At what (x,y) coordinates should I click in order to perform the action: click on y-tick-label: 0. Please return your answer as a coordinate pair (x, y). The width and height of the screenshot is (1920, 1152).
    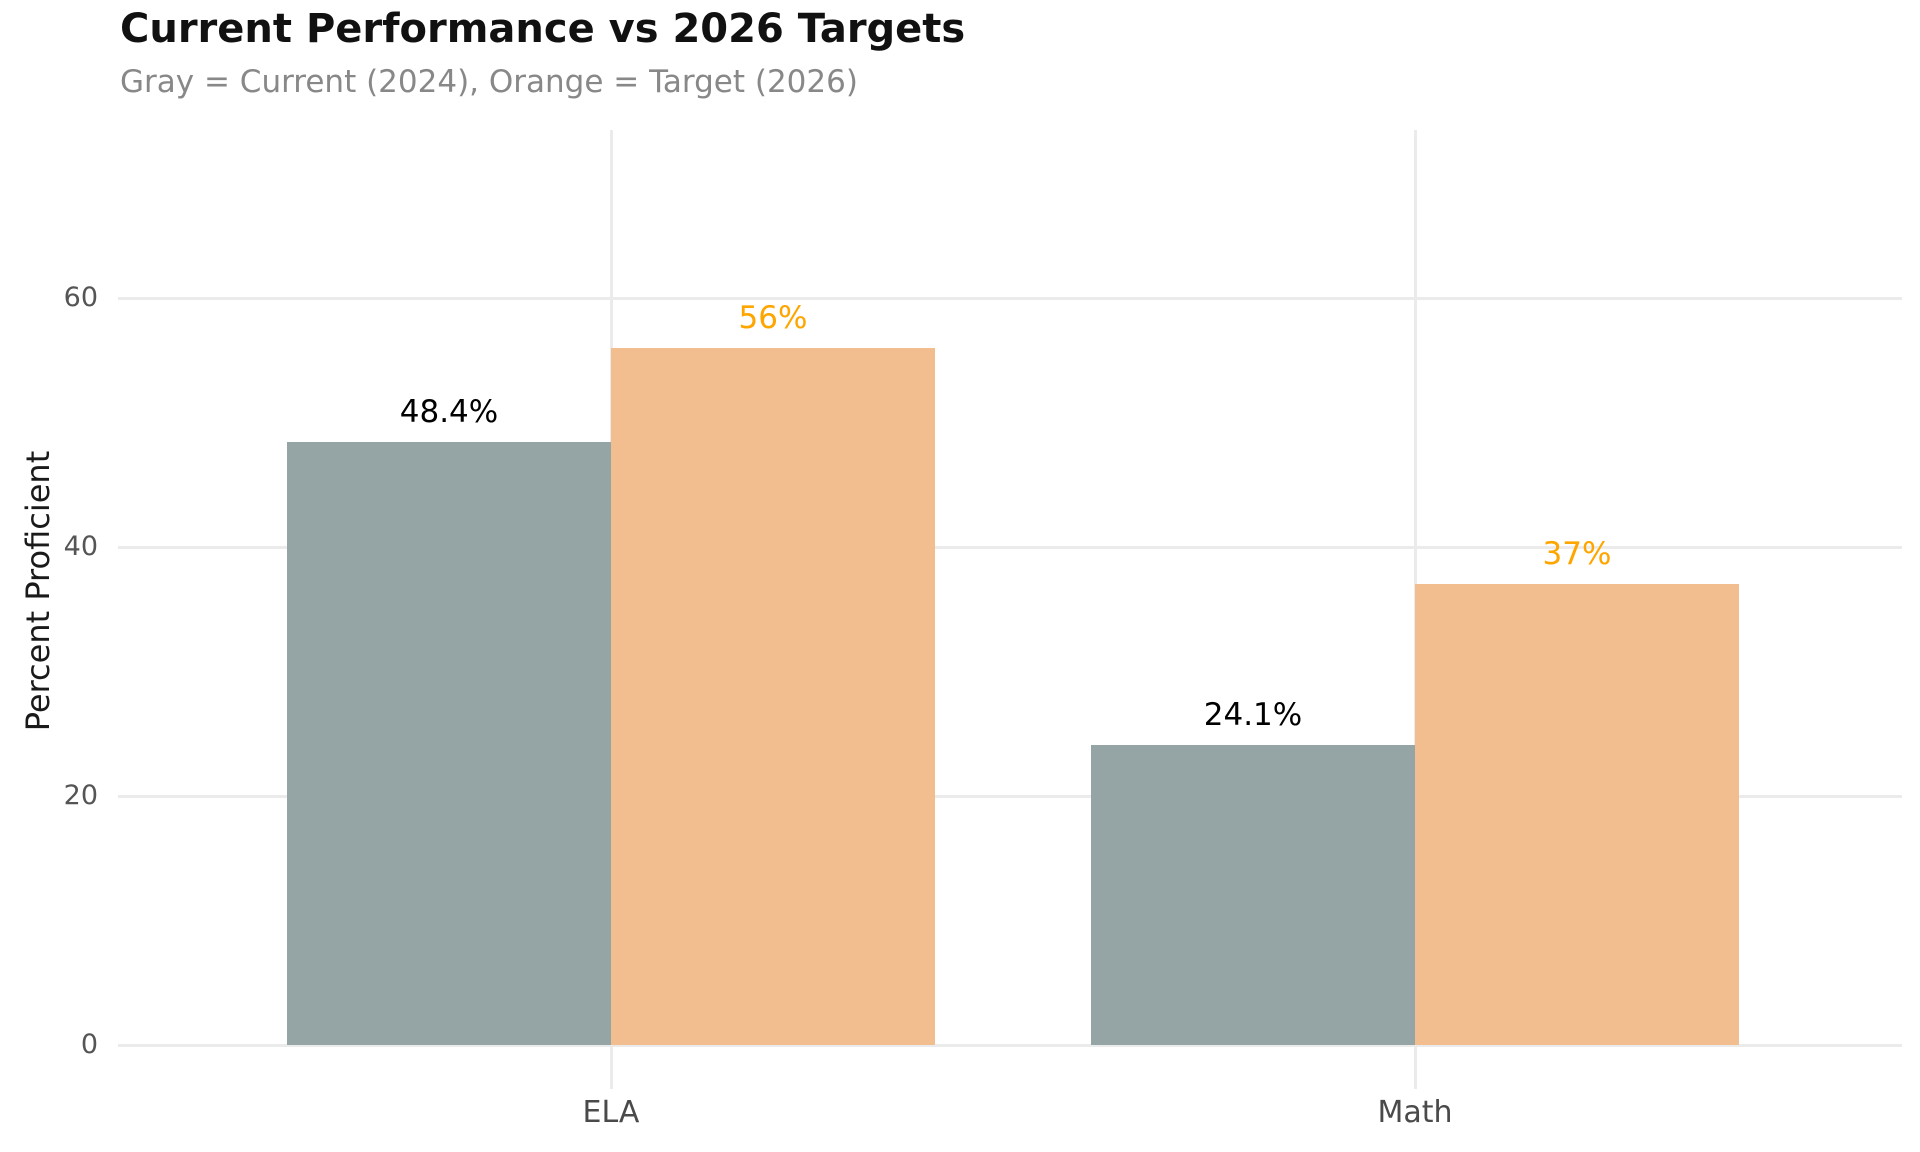
    Looking at the image, I should click on (89, 1044).